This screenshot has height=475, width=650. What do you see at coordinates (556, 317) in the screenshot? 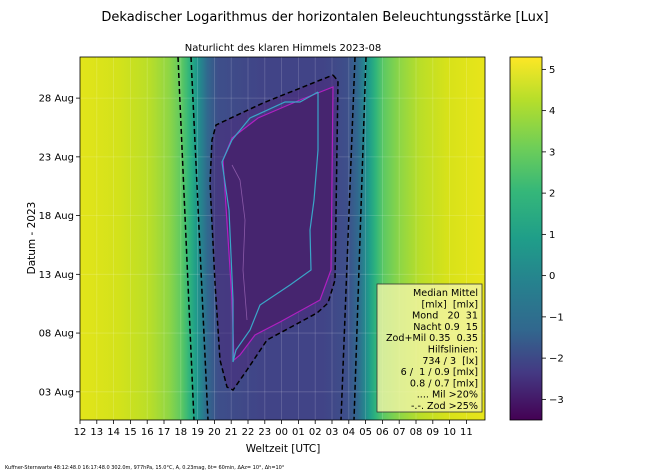
I see `colorbar-tick-label: −1` at bounding box center [556, 317].